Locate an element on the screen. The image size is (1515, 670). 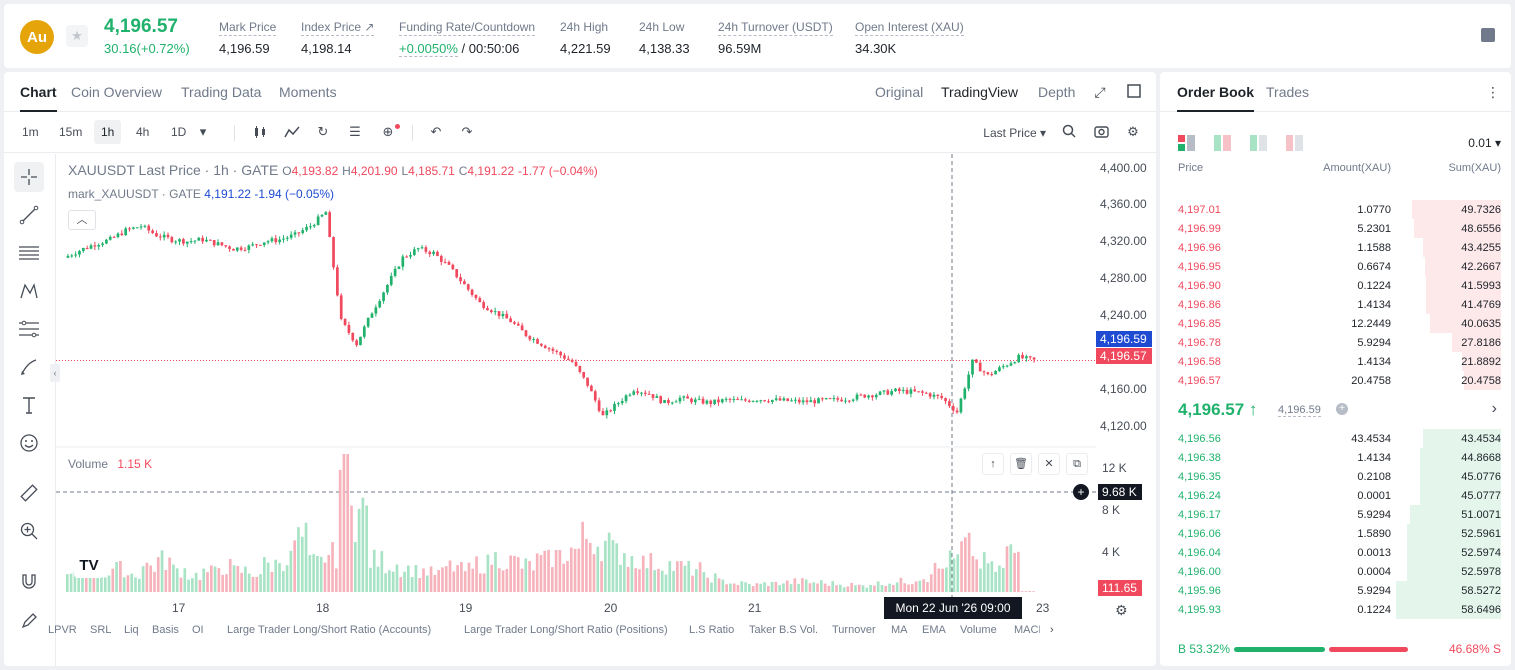
tab-trades: Trades is located at coordinates (1288, 92).